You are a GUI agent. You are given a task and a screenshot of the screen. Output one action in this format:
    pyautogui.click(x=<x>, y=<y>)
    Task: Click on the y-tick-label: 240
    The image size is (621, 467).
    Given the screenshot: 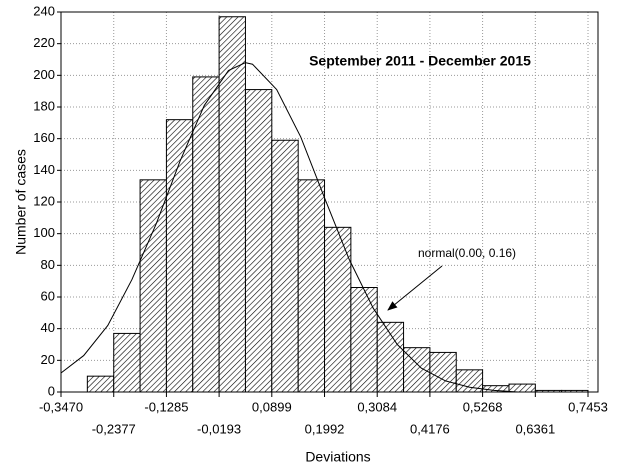 What is the action you would take?
    pyautogui.click(x=44, y=10)
    